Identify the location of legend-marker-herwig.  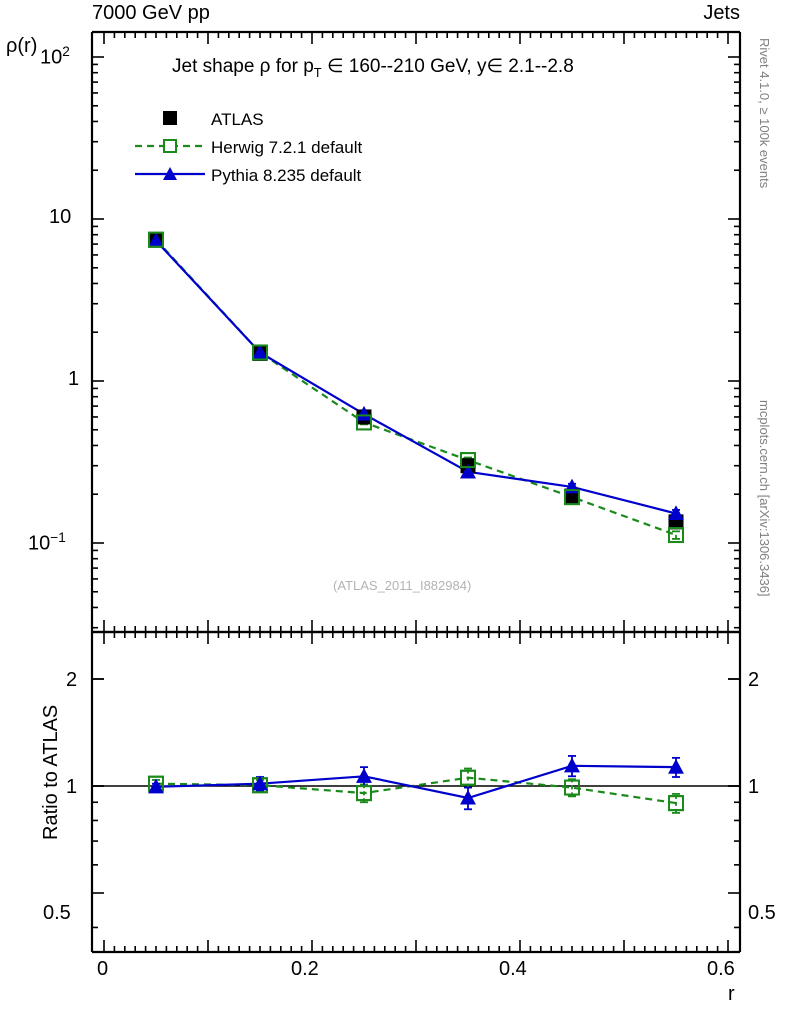
(170, 146).